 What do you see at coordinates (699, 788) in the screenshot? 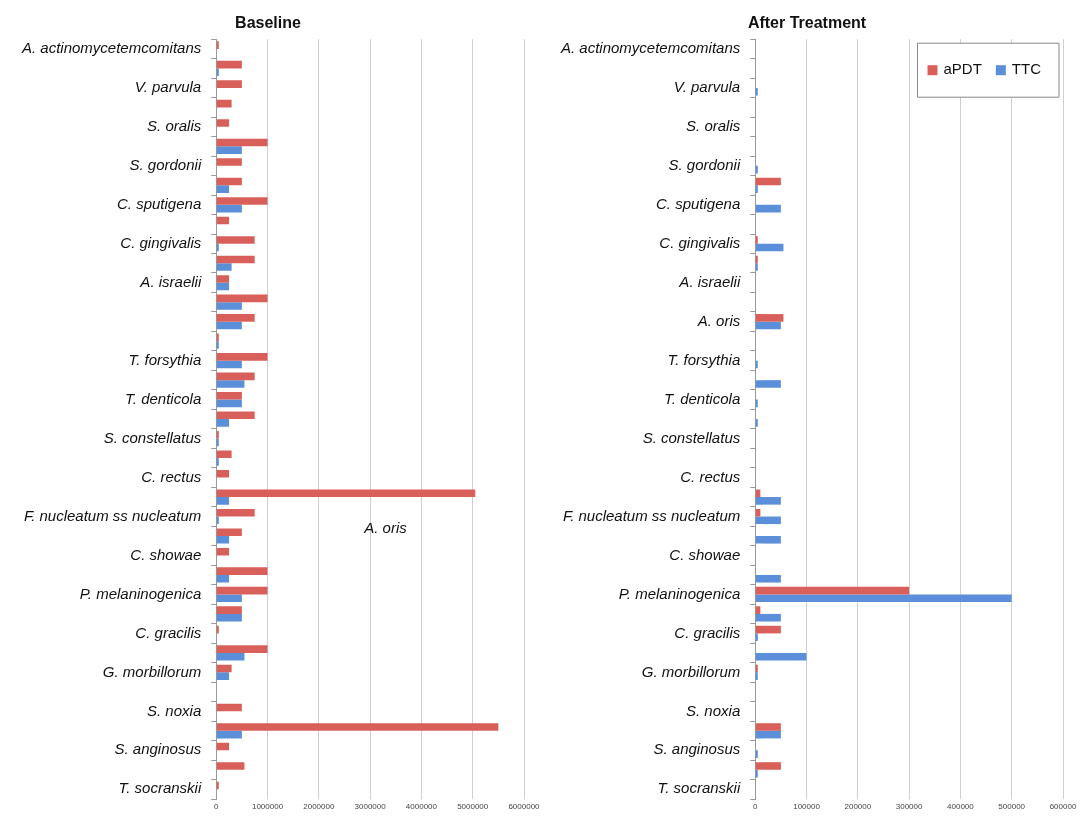
I see `y-tick-label: T. socranskii` at bounding box center [699, 788].